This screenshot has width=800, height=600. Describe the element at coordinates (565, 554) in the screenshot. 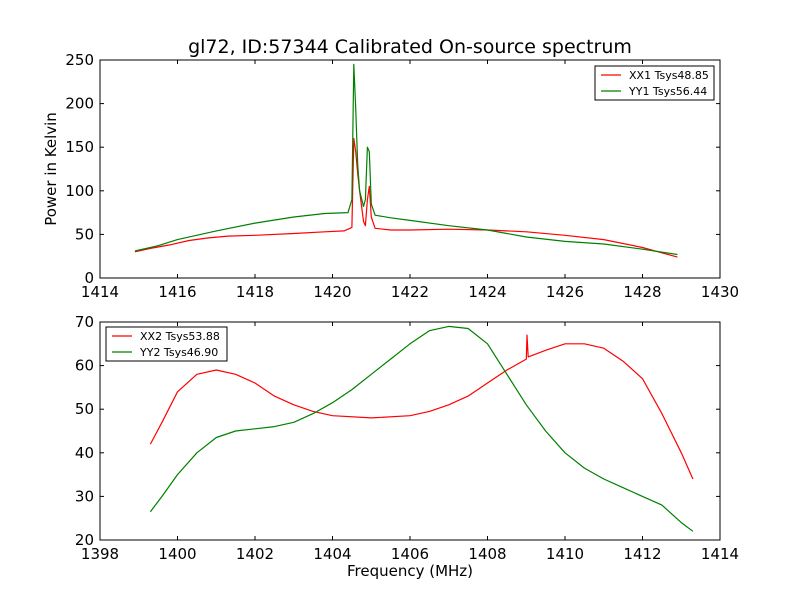

I see `x-tick-label: 1410` at that location.